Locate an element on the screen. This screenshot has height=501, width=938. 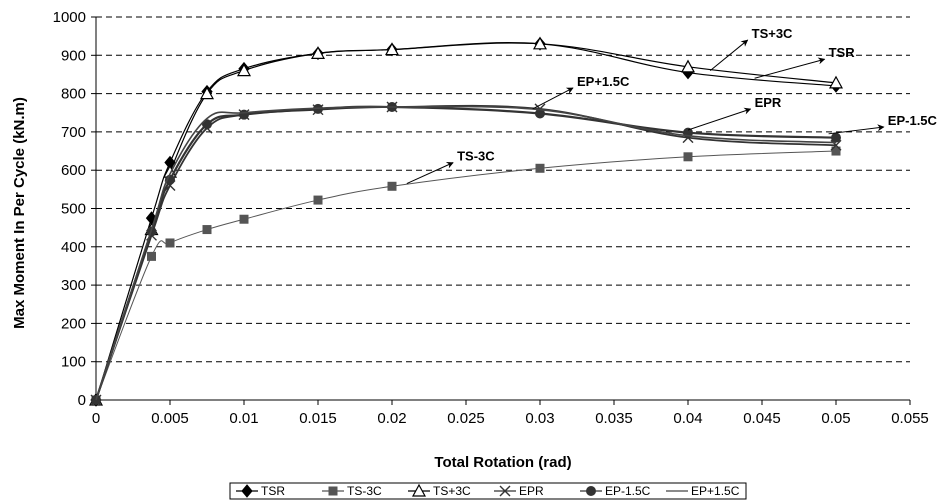
x-tick-label: 0 is located at coordinates (96, 418).